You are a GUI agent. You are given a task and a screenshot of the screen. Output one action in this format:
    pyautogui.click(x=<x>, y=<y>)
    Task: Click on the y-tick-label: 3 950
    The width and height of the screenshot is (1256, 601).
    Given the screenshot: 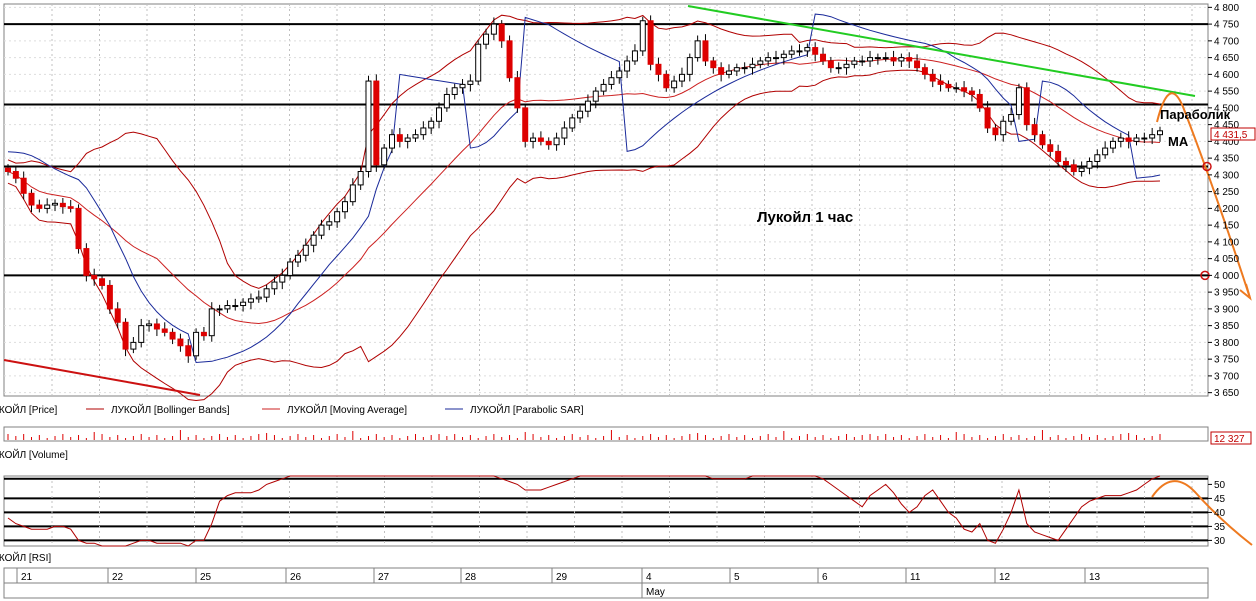 What is the action you would take?
    pyautogui.click(x=1226, y=293)
    